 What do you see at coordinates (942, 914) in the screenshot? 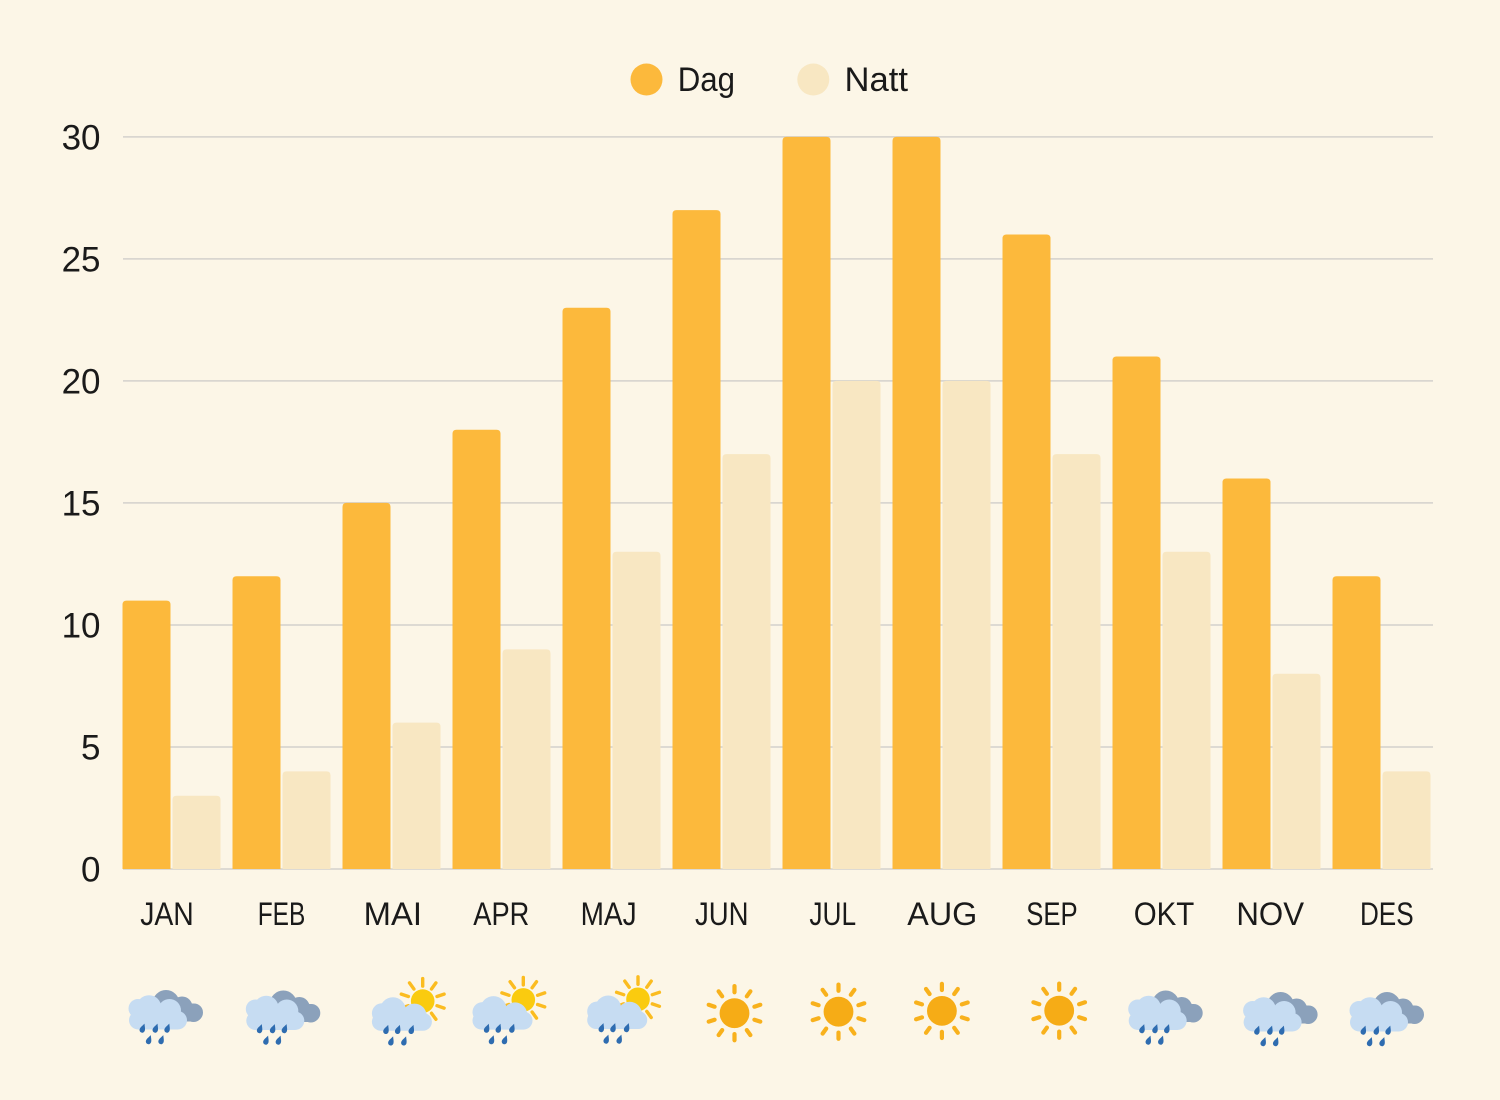
I see `svg-text: AUG` at bounding box center [942, 914].